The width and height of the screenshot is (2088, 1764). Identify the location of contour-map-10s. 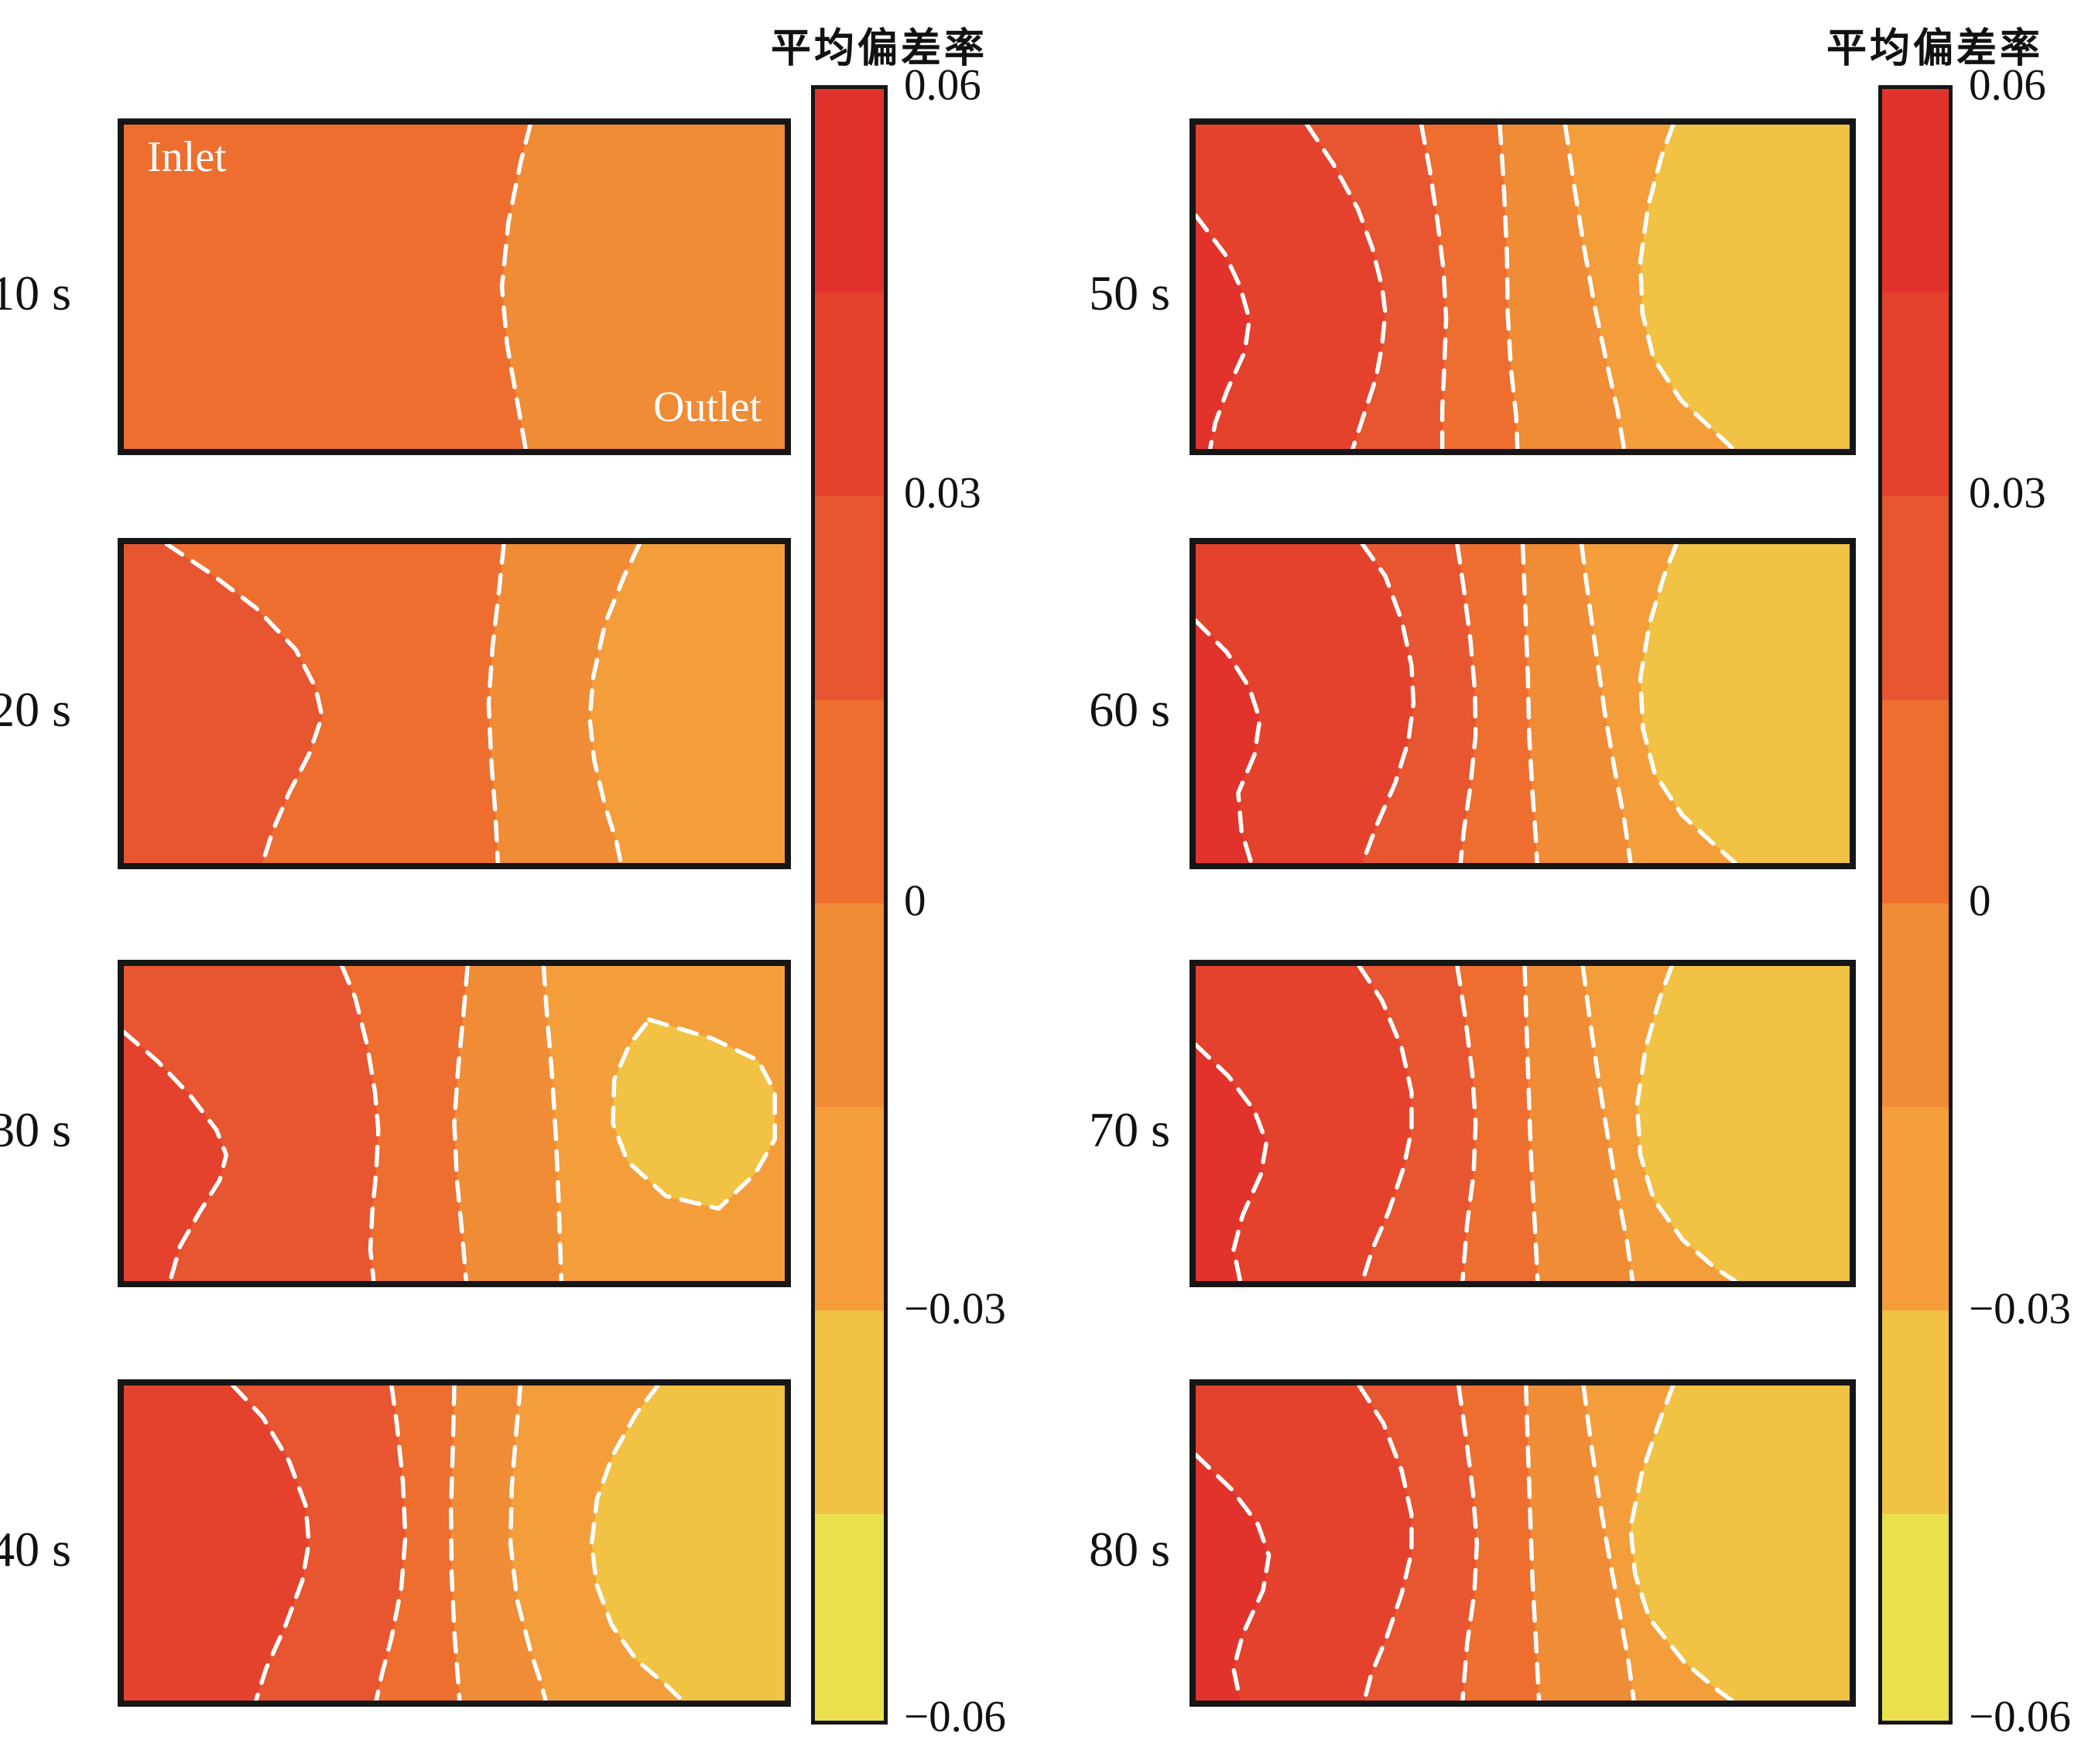
(454, 287).